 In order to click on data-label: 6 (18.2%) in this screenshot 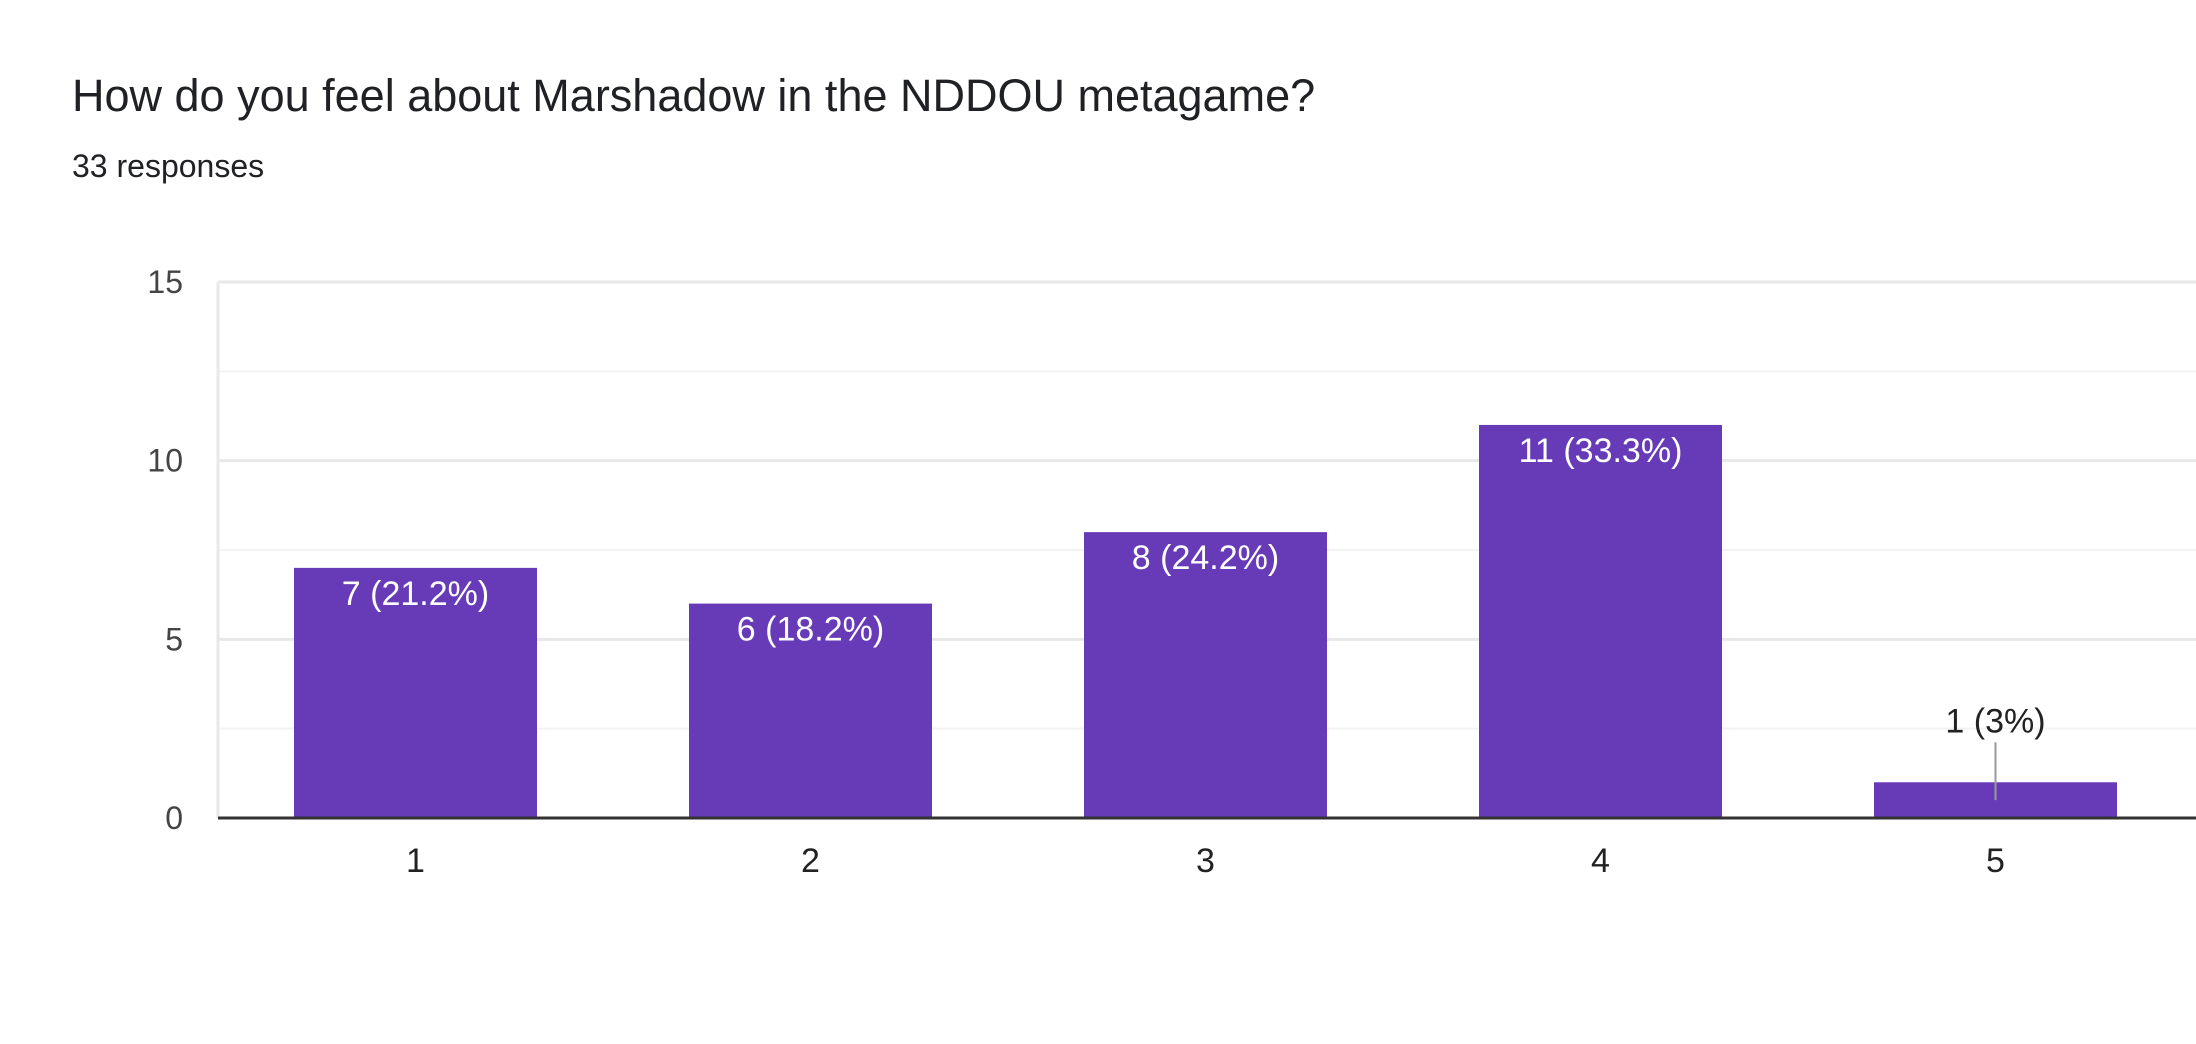, I will do `click(810, 630)`.